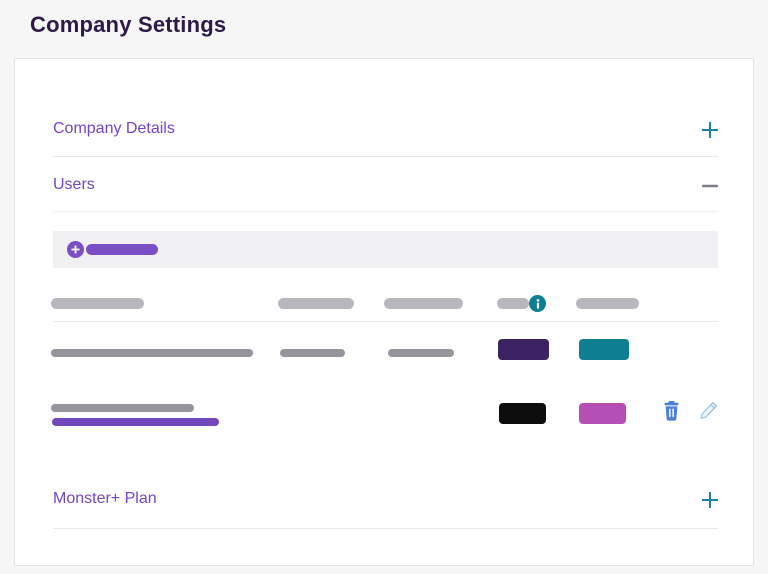 This screenshot has width=768, height=574. I want to click on expand-monster-plan-button, so click(710, 500).